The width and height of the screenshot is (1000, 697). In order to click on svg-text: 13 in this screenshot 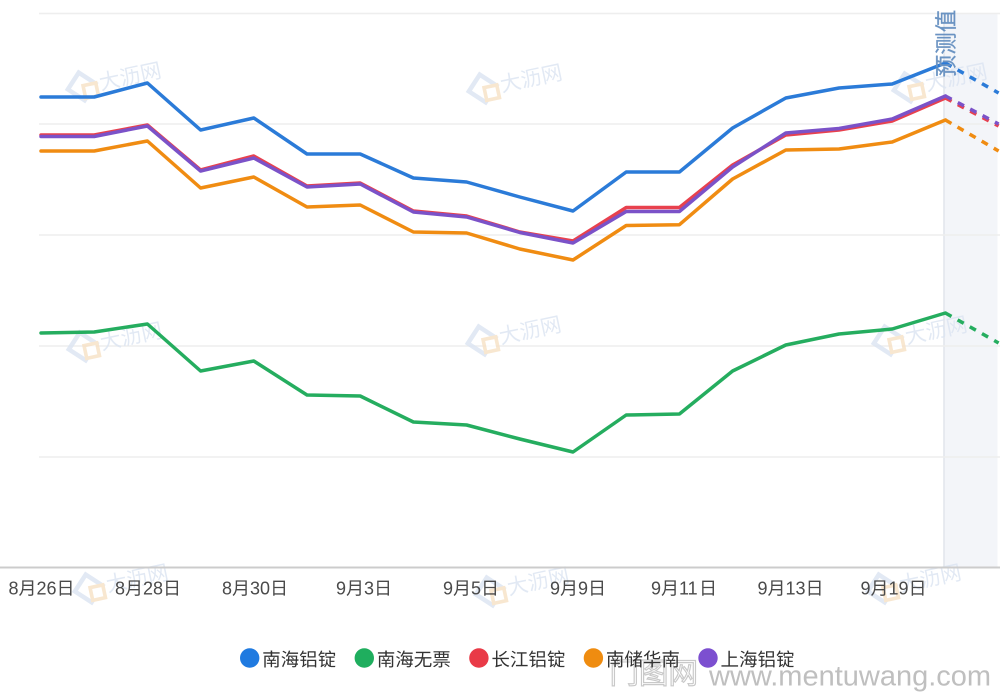, I will do `click(796, 589)`.